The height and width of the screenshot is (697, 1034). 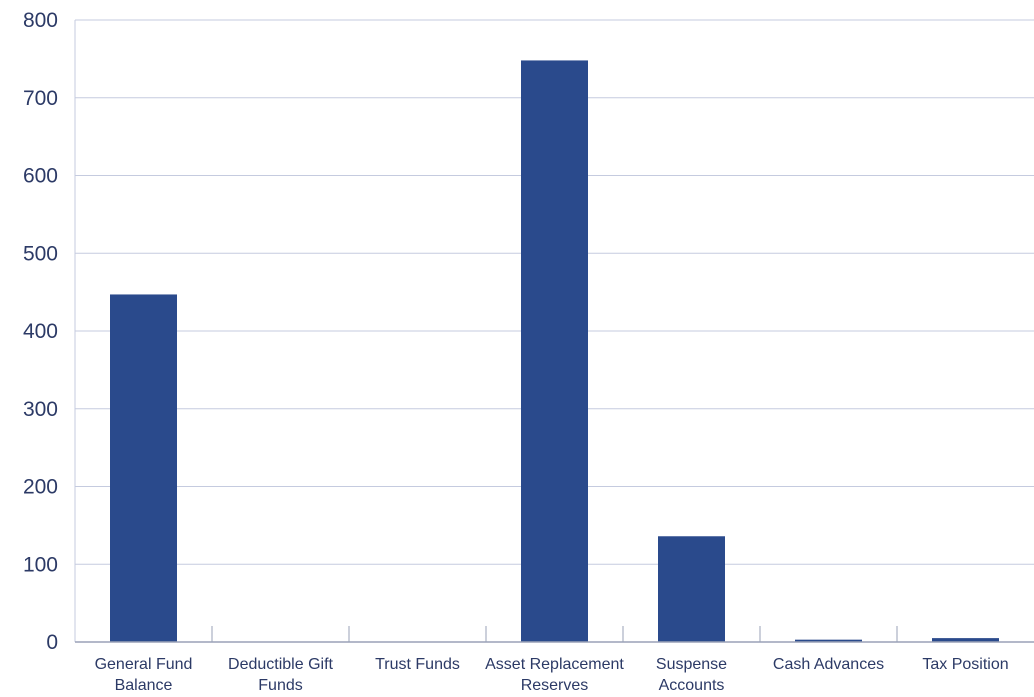 I want to click on y-tick-label: 600, so click(x=40, y=176).